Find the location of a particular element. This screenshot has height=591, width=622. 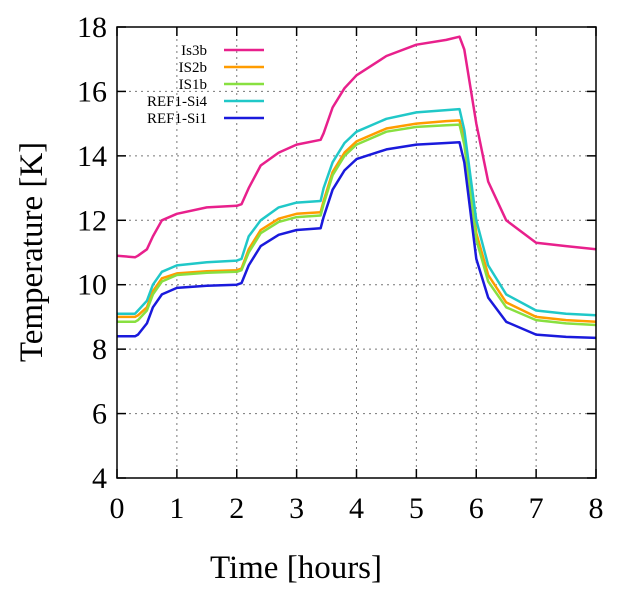

x-tick-label: 2 is located at coordinates (236, 508).